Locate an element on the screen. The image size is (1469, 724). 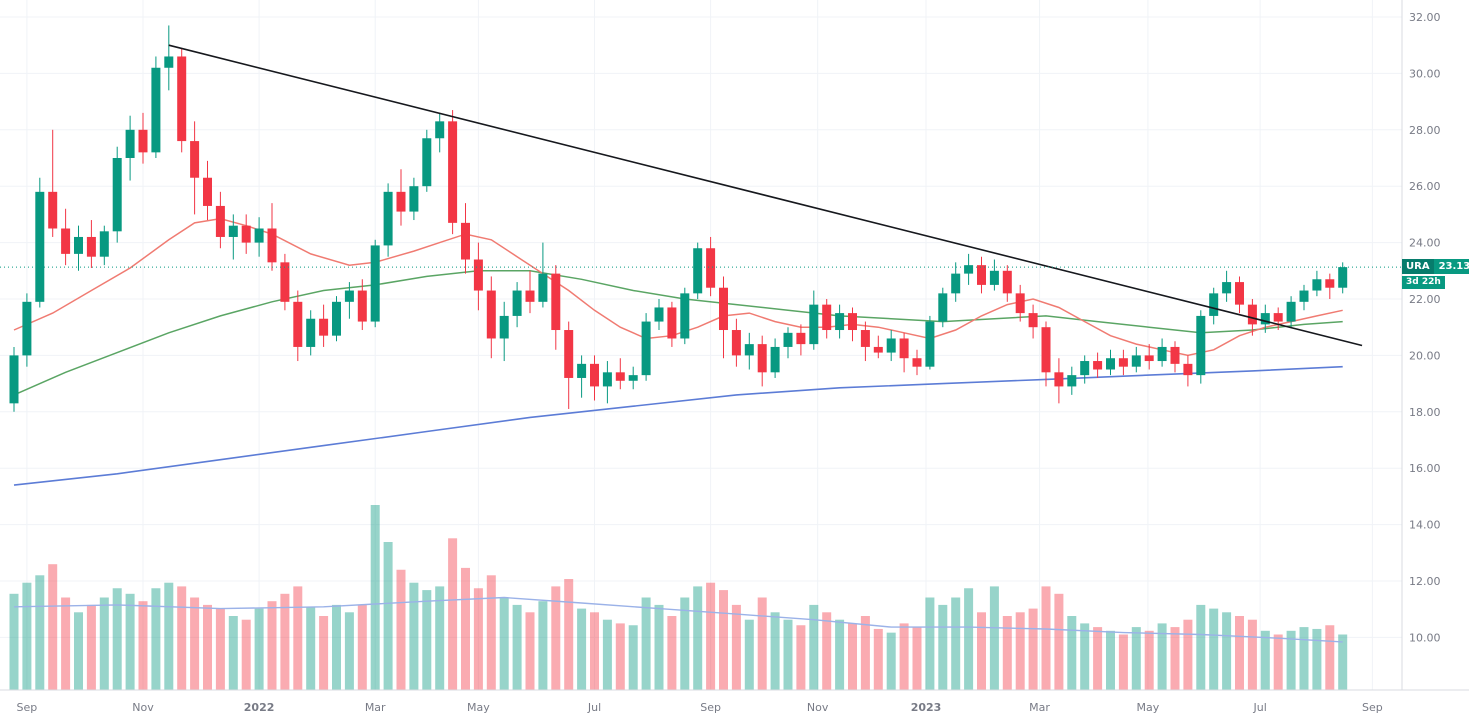
price-tick-label: 18.00 is located at coordinates (1425, 412).